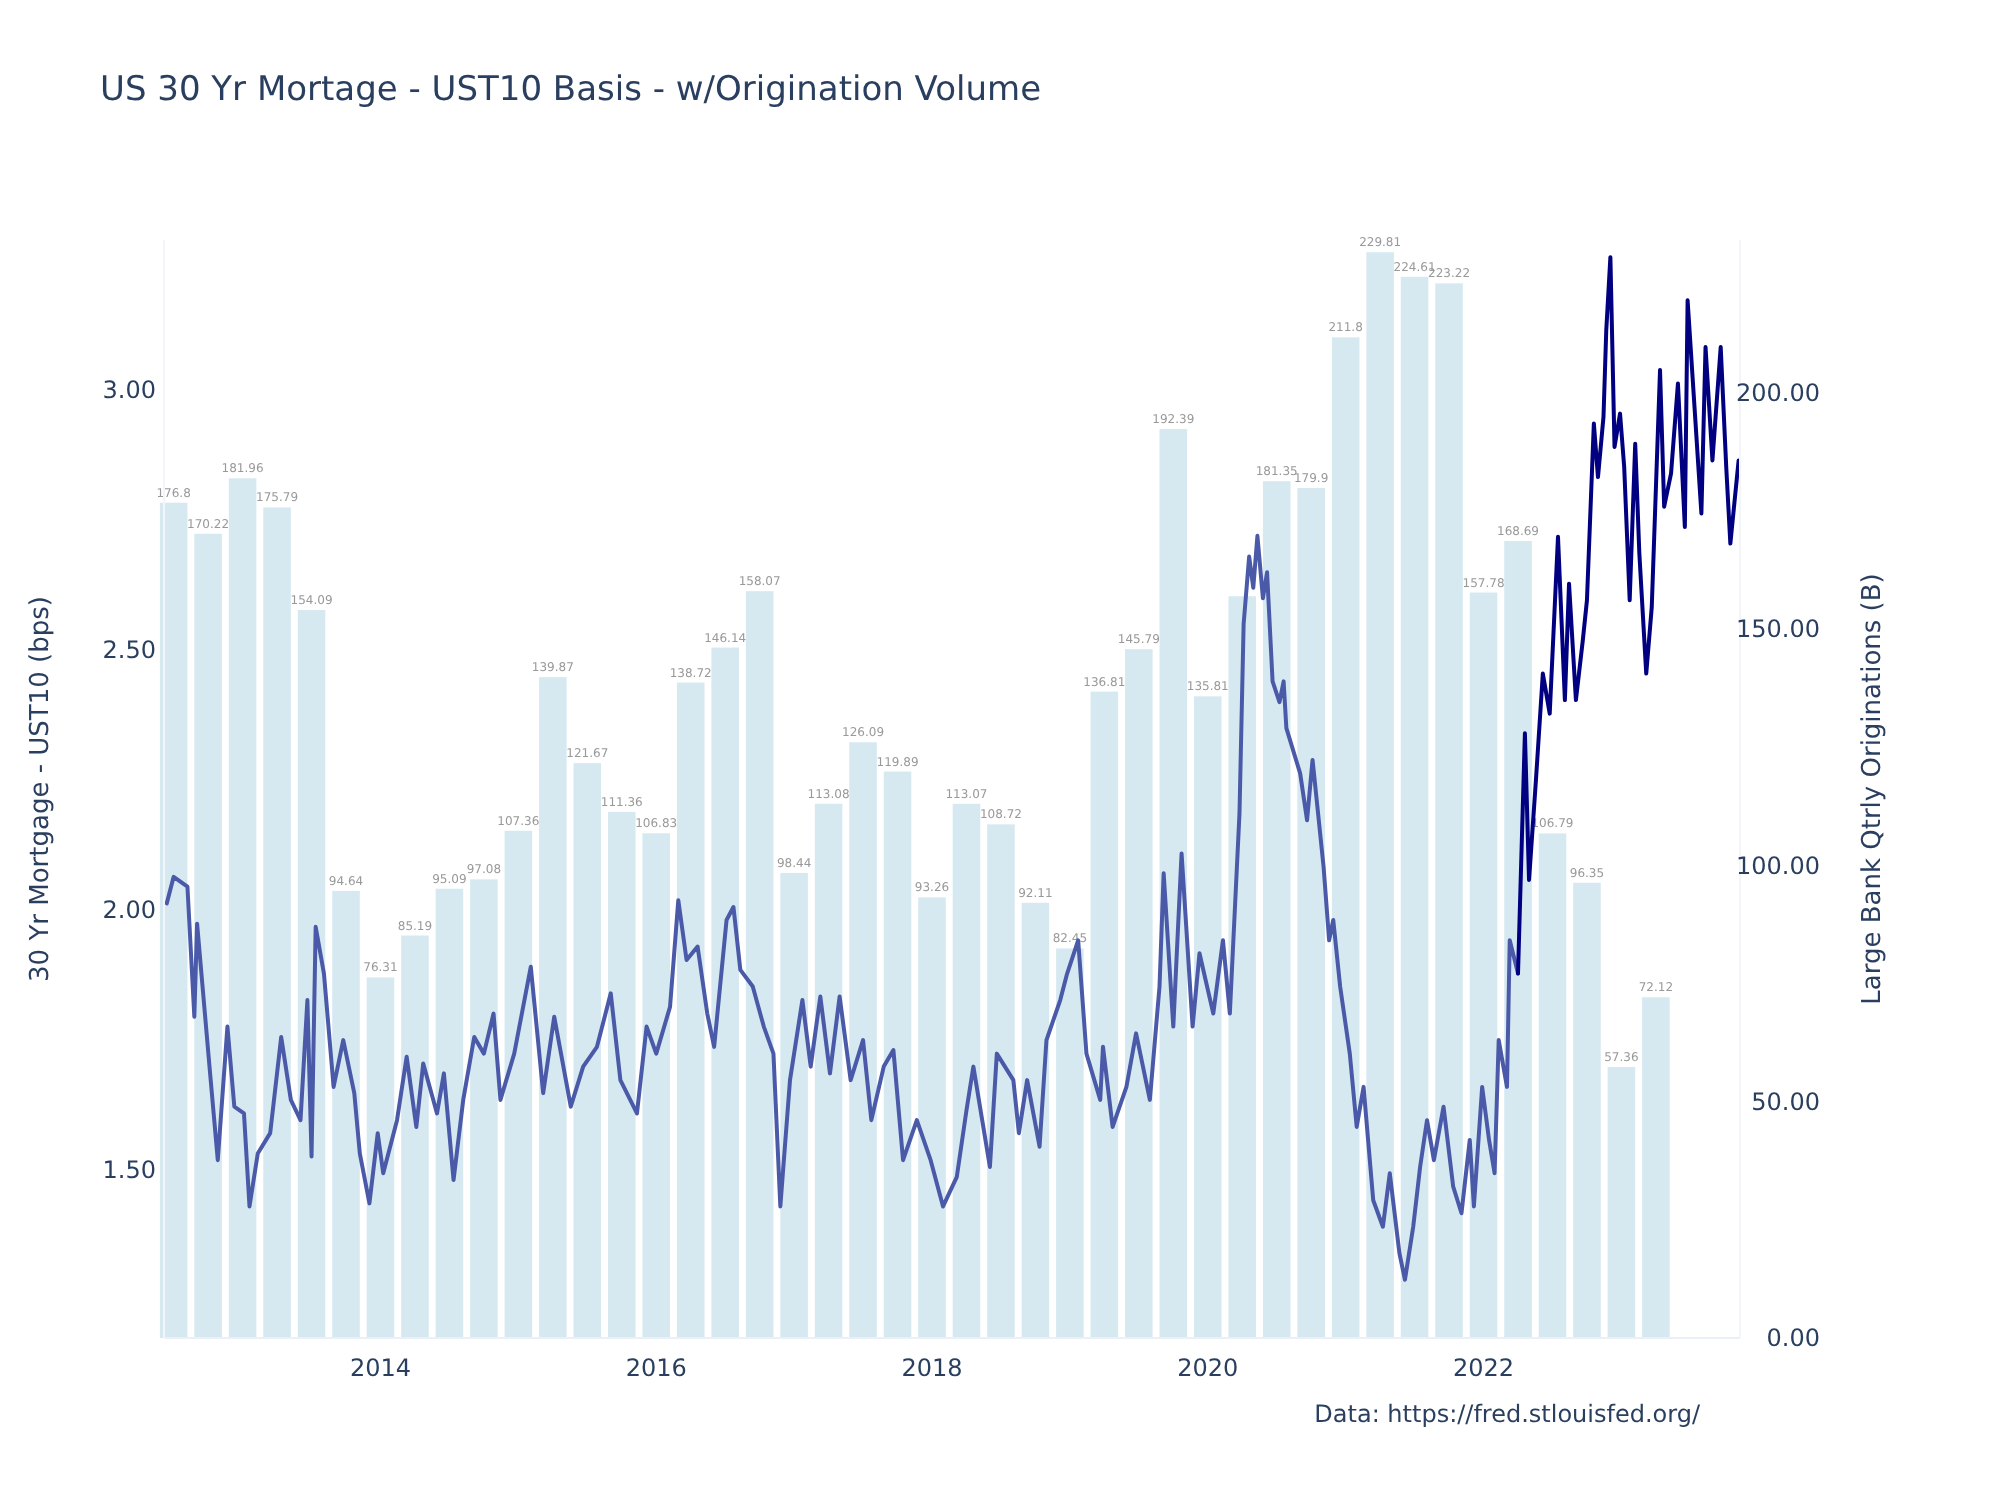  I want to click on y-tick-label: 1.50, so click(129, 1170).